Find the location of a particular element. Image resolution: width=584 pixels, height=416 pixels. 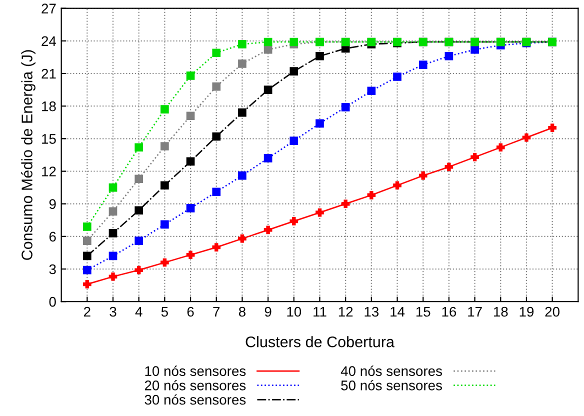

x-tick-label: 12 is located at coordinates (345, 311).